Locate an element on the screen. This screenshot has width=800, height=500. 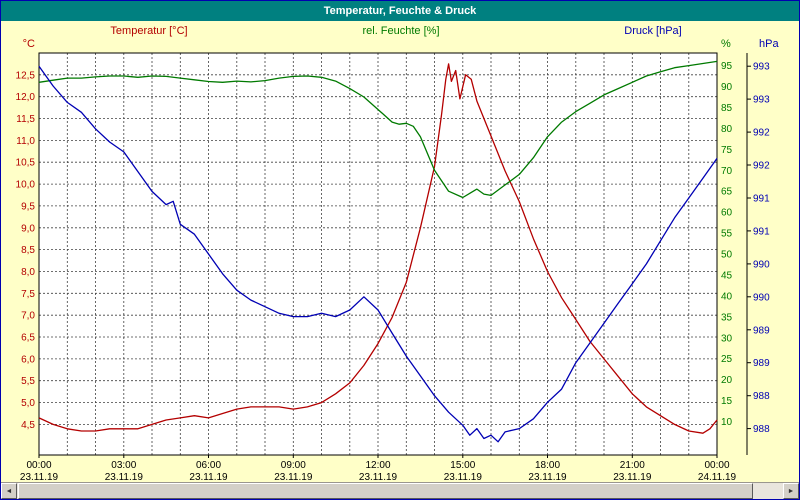
svg-text: 8,0 is located at coordinates (28, 272).